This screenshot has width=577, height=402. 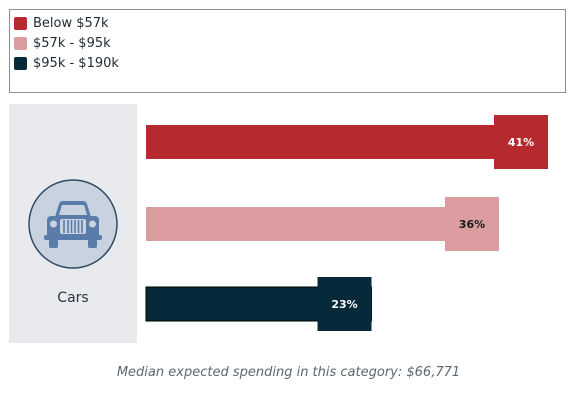 I want to click on legend-item-below-57k: Below $57k, so click(x=61, y=23).